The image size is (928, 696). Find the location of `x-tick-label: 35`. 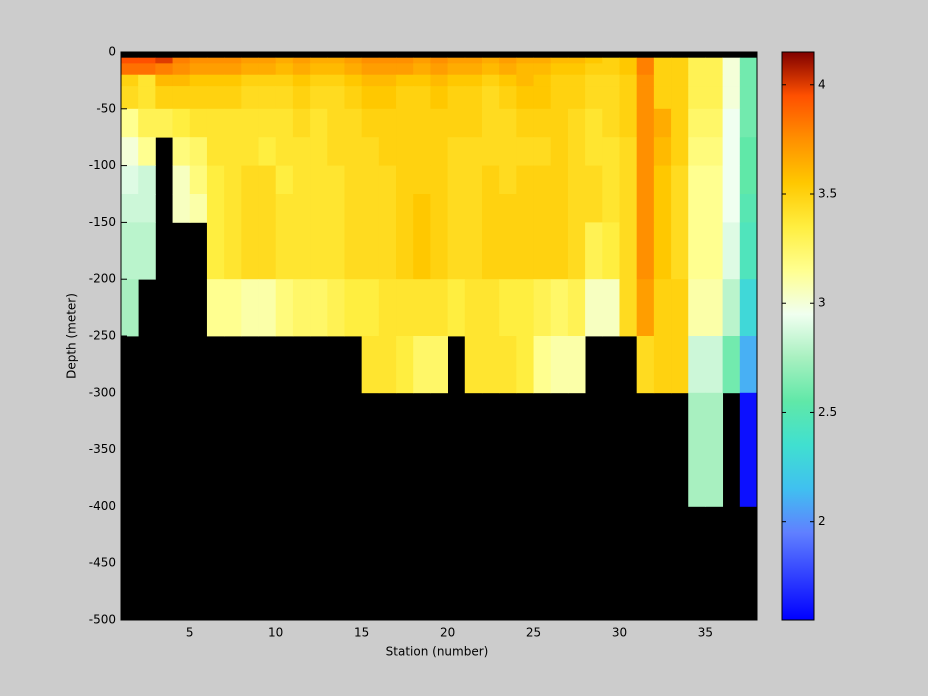

x-tick-label: 35 is located at coordinates (705, 633).